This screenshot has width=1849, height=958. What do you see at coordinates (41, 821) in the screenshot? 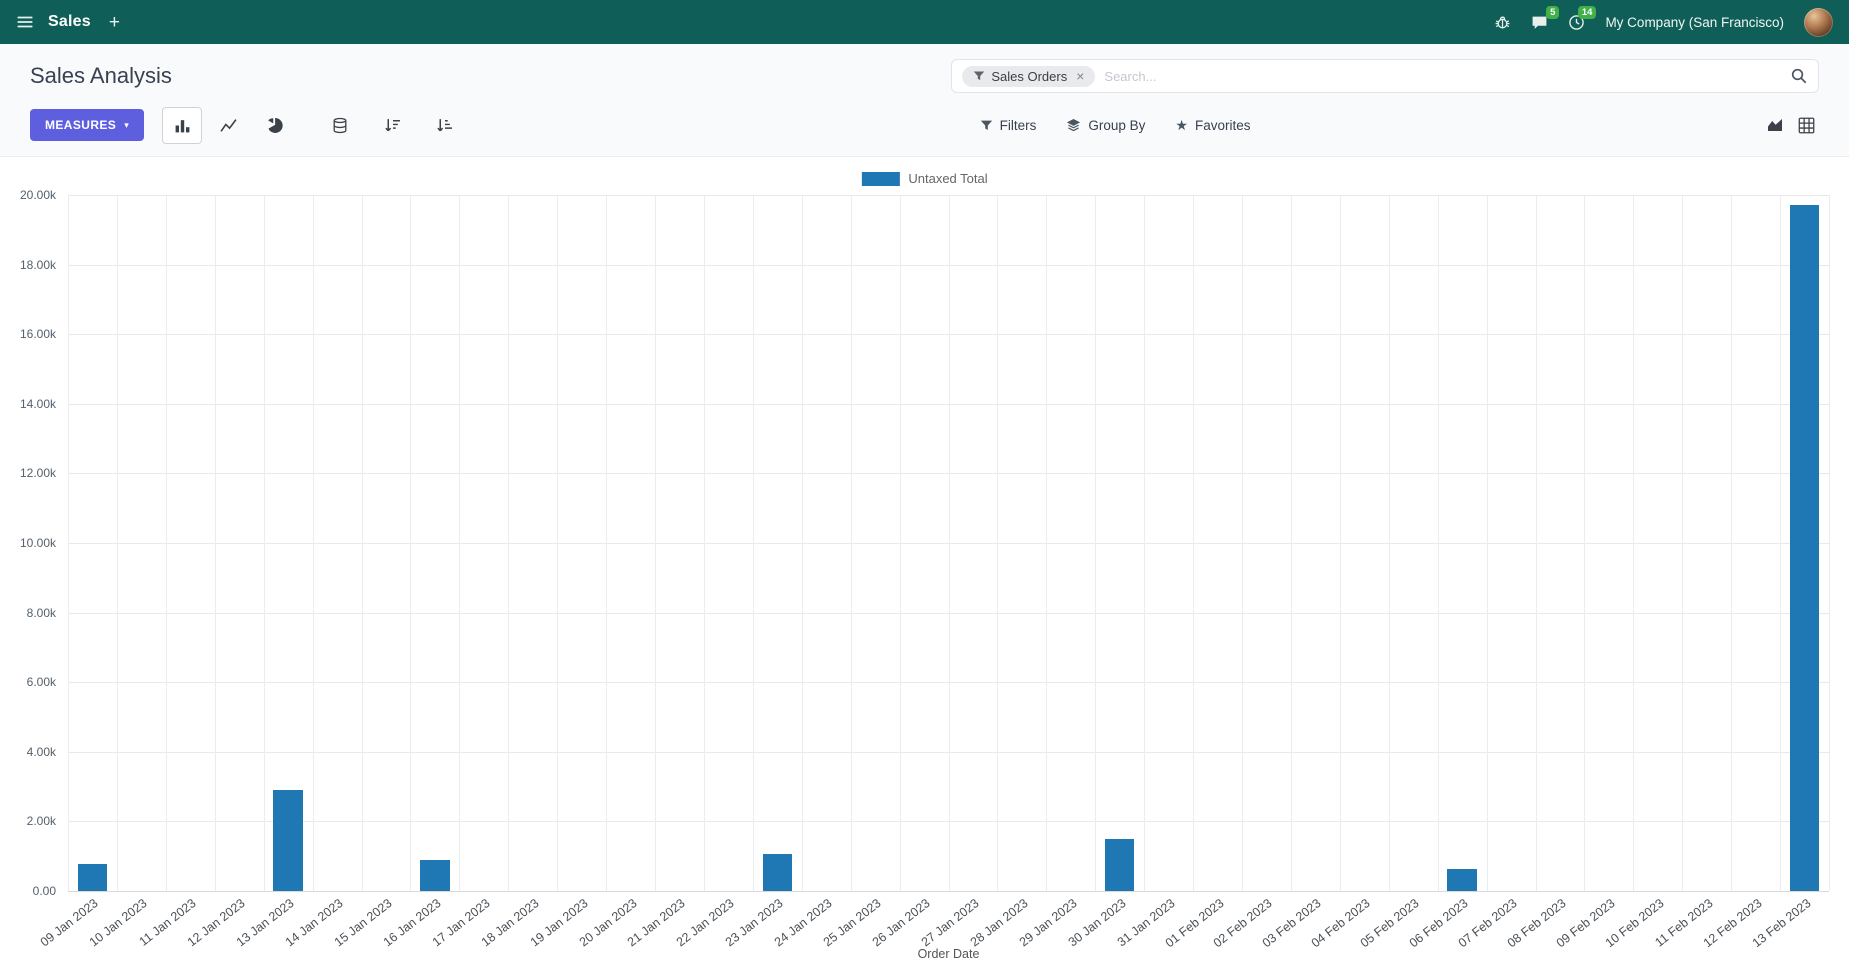
I see `y-tick-label: 2.00k` at bounding box center [41, 821].